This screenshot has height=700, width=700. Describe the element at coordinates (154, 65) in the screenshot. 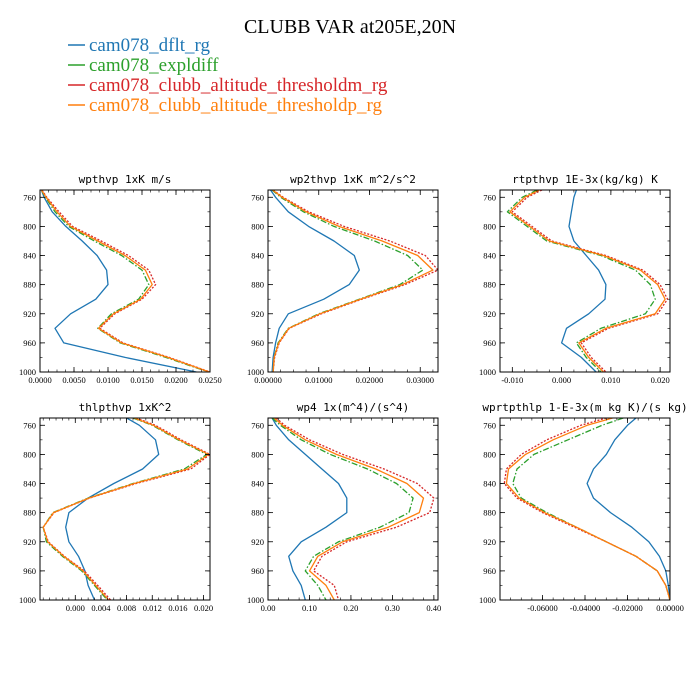

I see `legend-label: cam078_expldiff` at that location.